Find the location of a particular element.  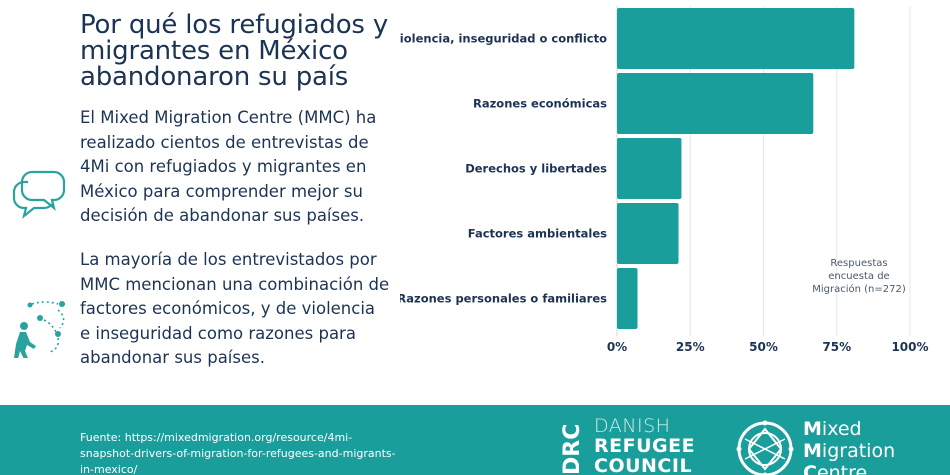

mmc-logo-line-2: Migration is located at coordinates (849, 451).